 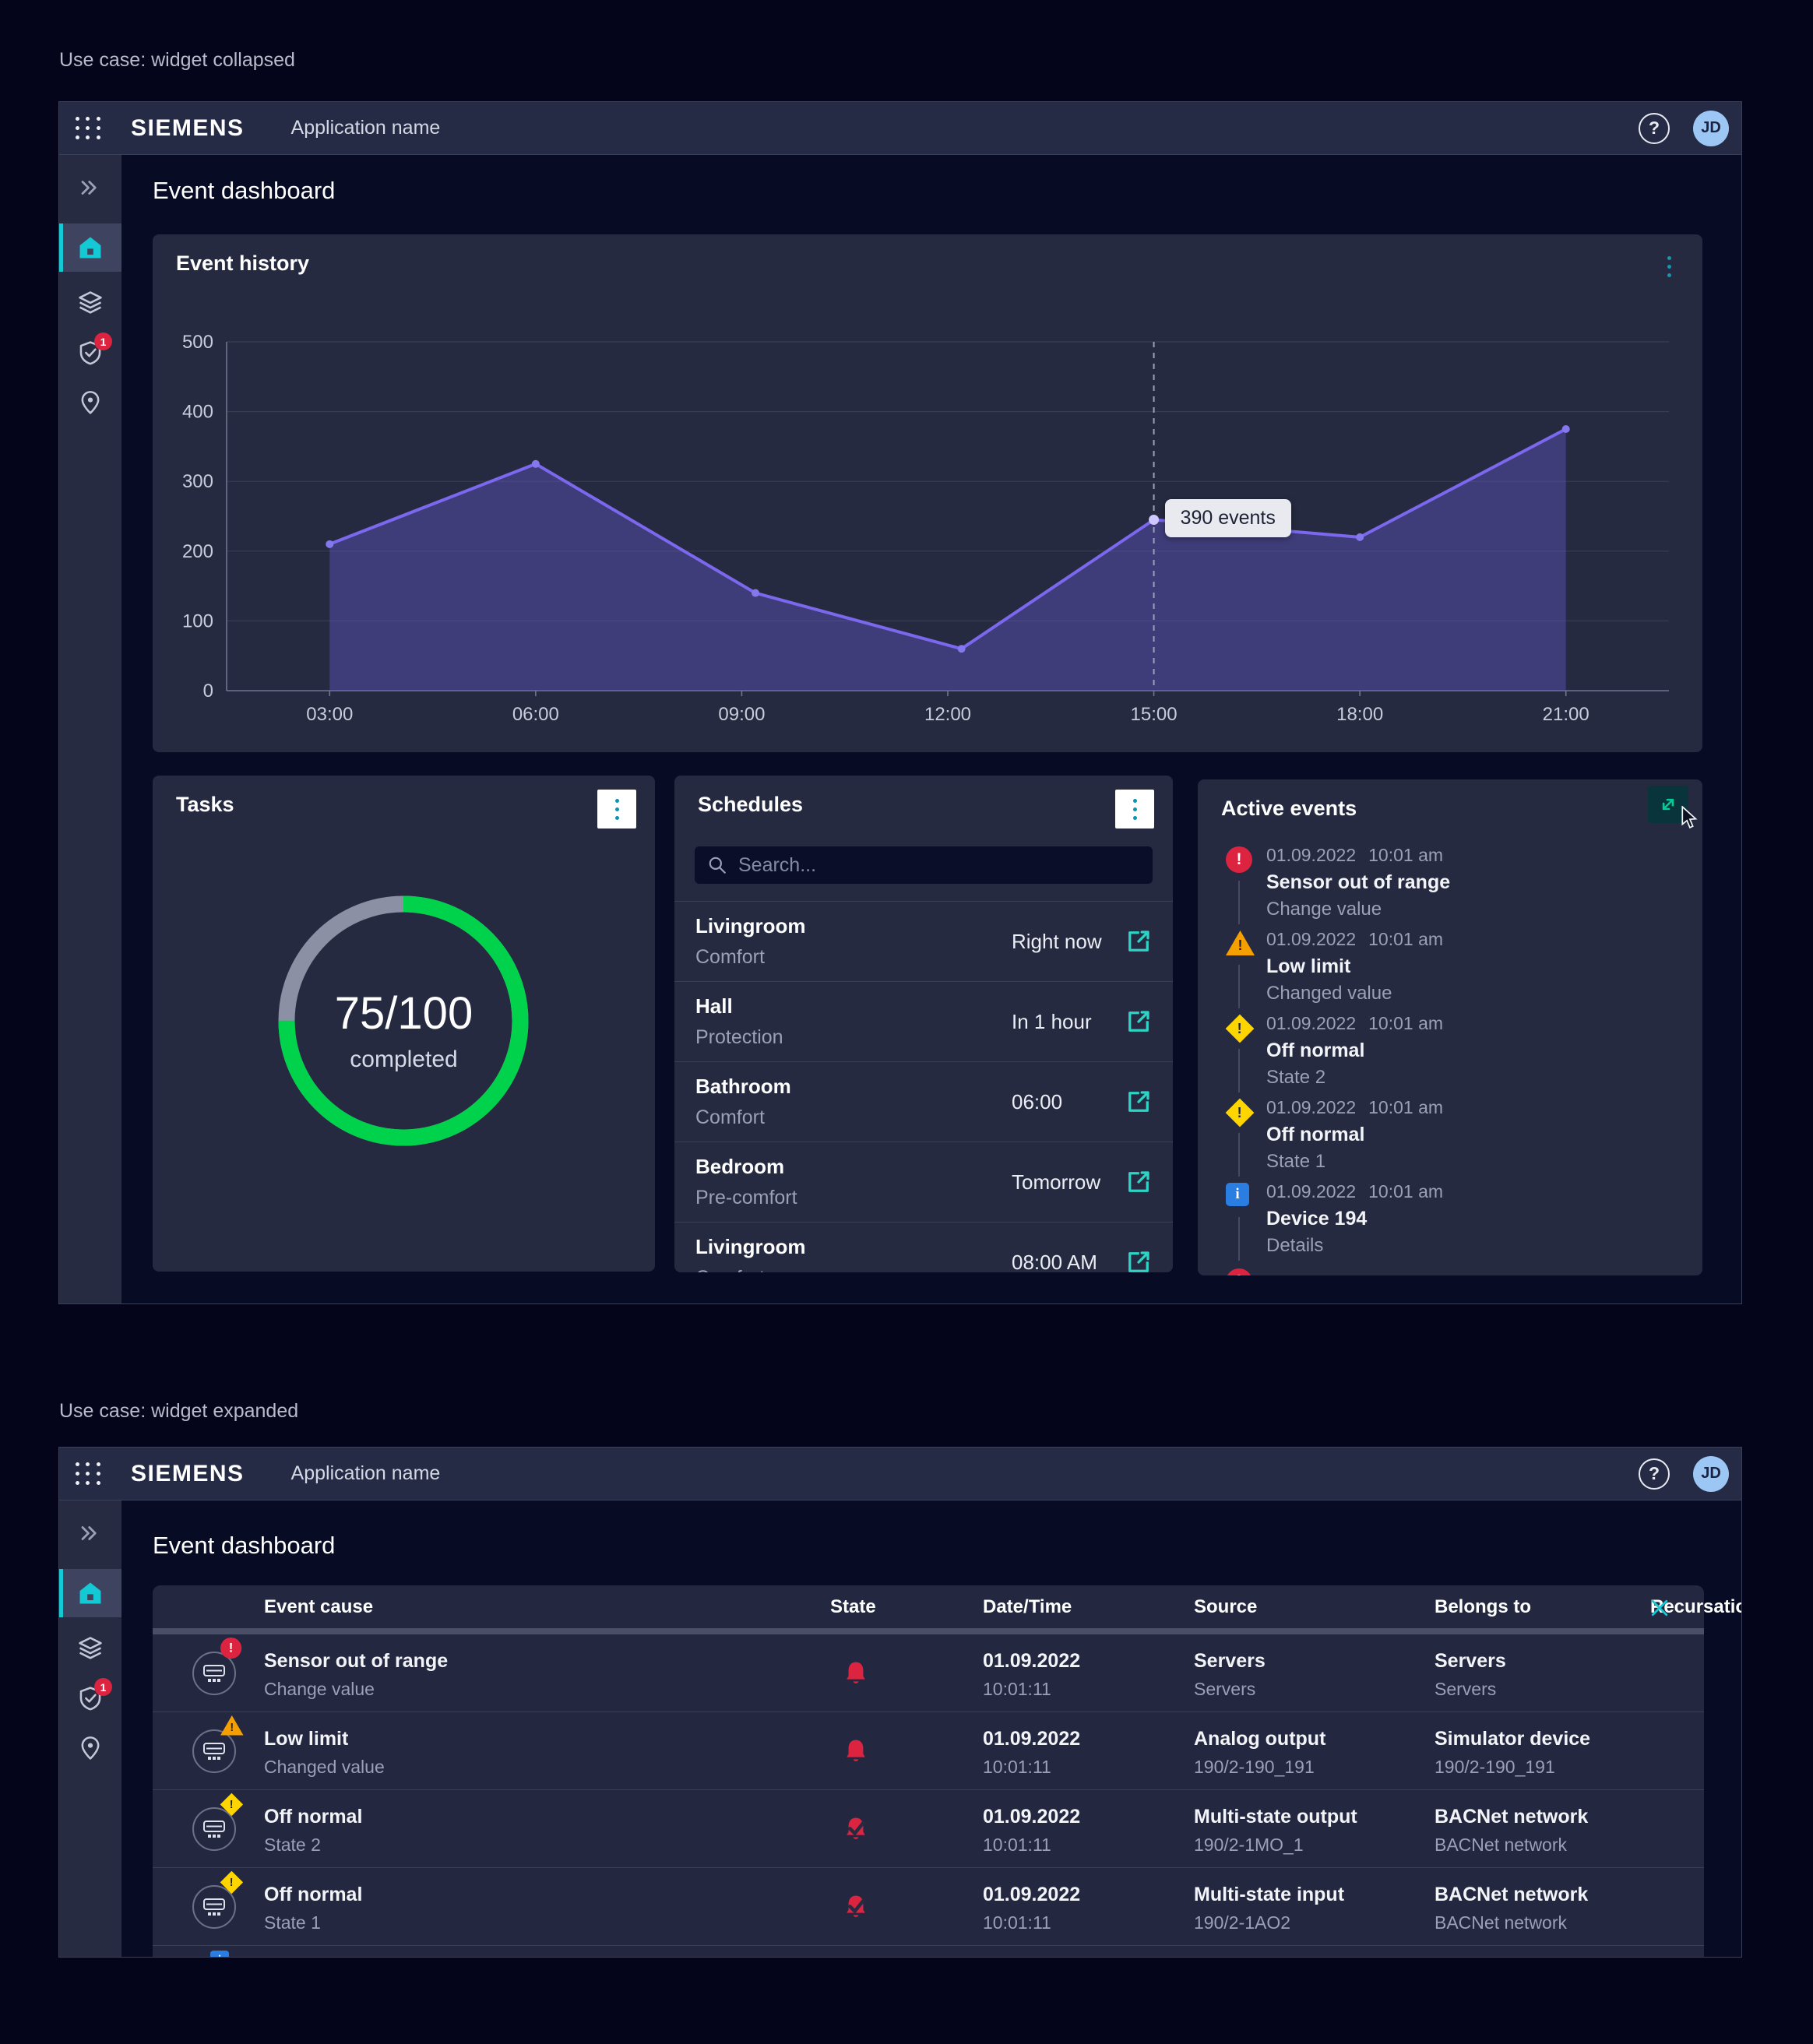 What do you see at coordinates (214, 1673) in the screenshot?
I see `device-cell` at bounding box center [214, 1673].